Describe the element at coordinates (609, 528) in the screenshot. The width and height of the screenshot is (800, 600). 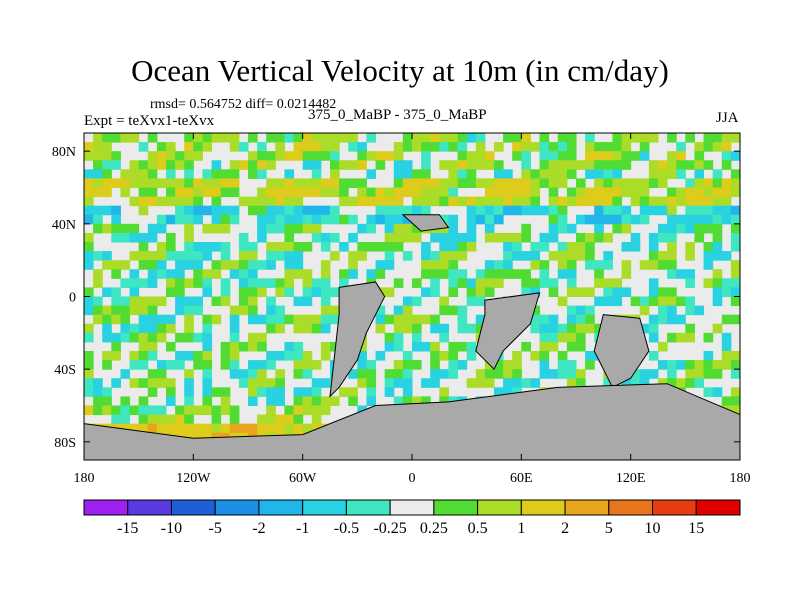
I see `colorbar-label: 5` at that location.